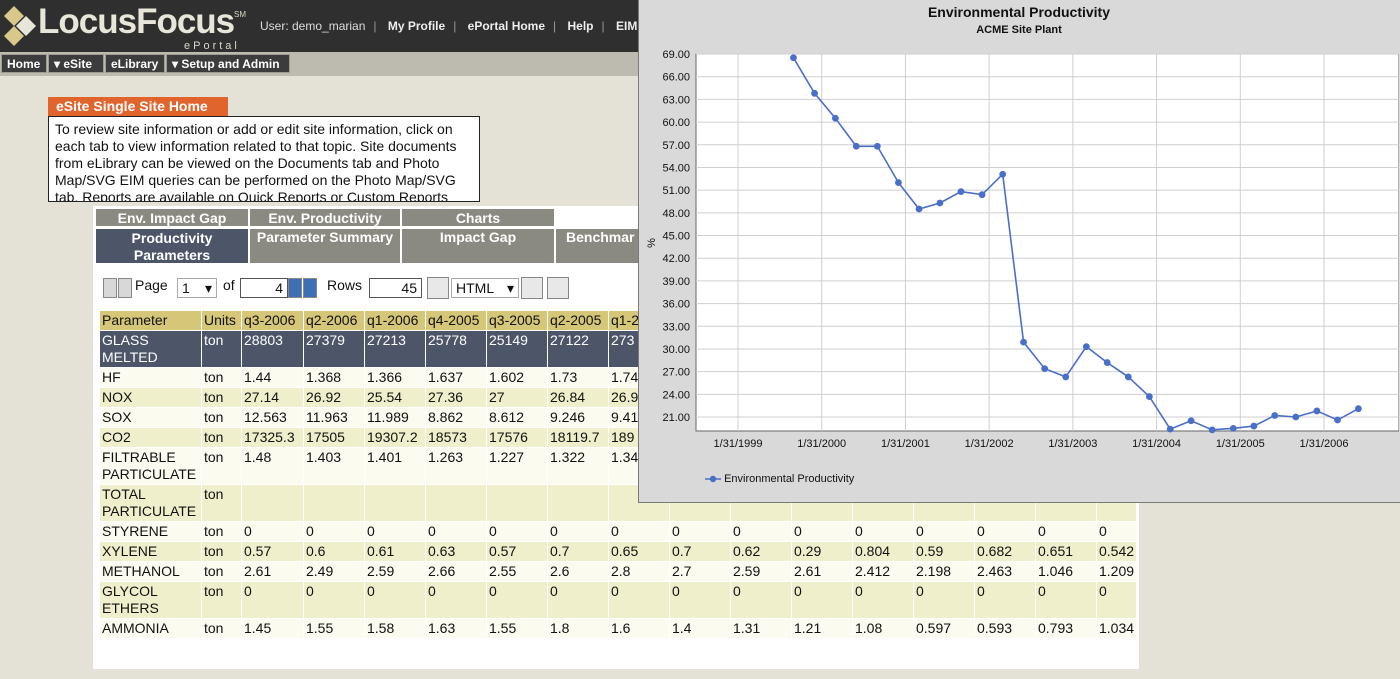 The width and height of the screenshot is (1400, 679). What do you see at coordinates (313, 26) in the screenshot?
I see `current-user: User: demo_marian` at bounding box center [313, 26].